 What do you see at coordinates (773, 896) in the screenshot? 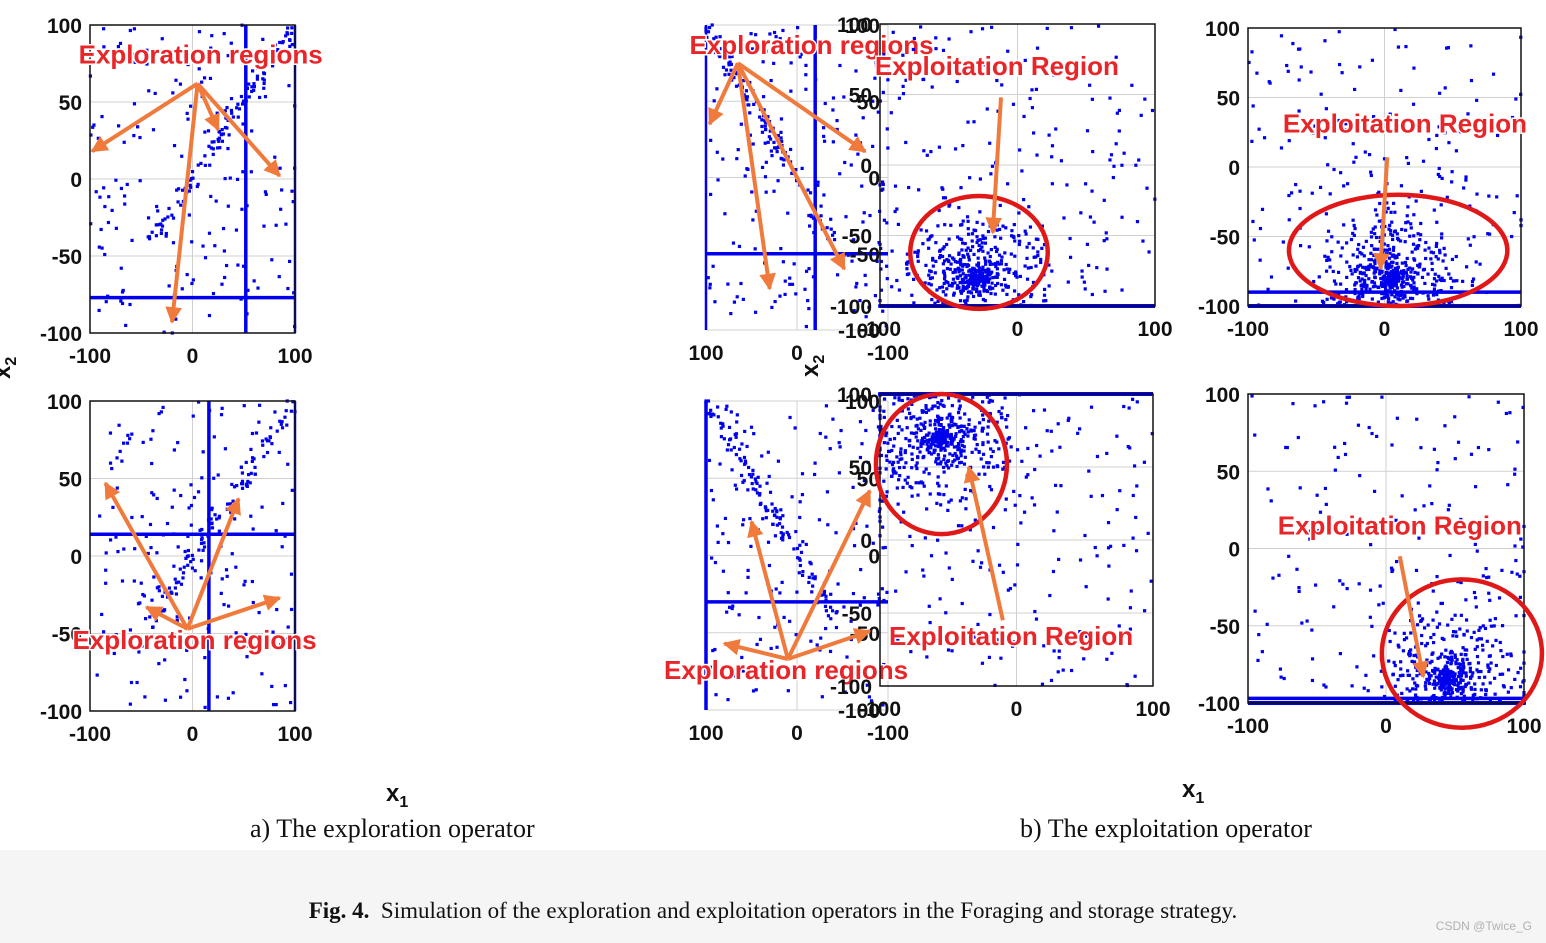
I see `caption-band` at bounding box center [773, 896].